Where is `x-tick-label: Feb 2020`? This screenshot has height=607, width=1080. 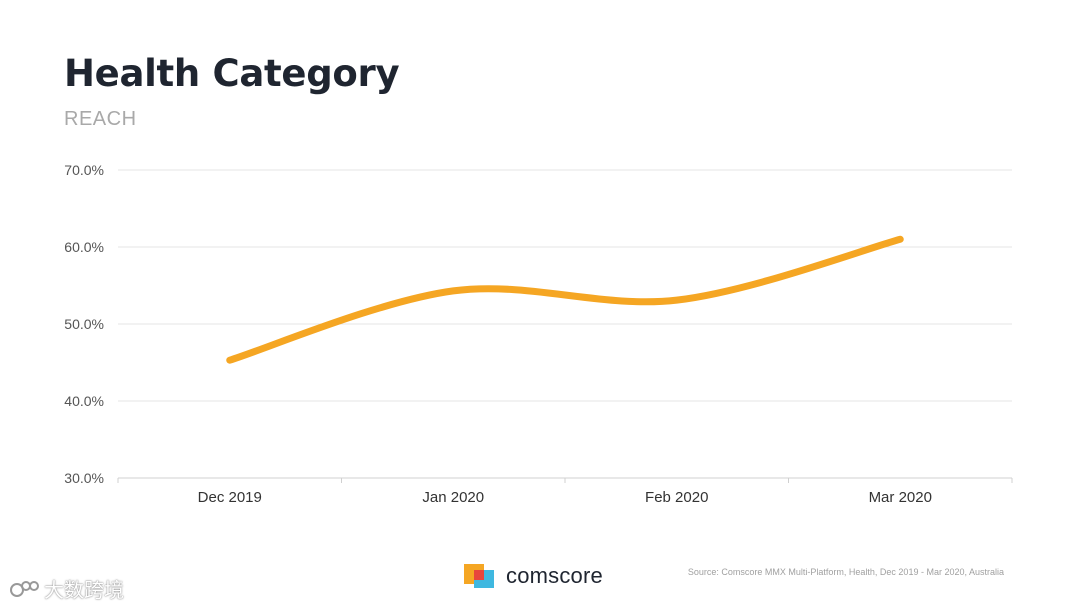
x-tick-label: Feb 2020 is located at coordinates (676, 497).